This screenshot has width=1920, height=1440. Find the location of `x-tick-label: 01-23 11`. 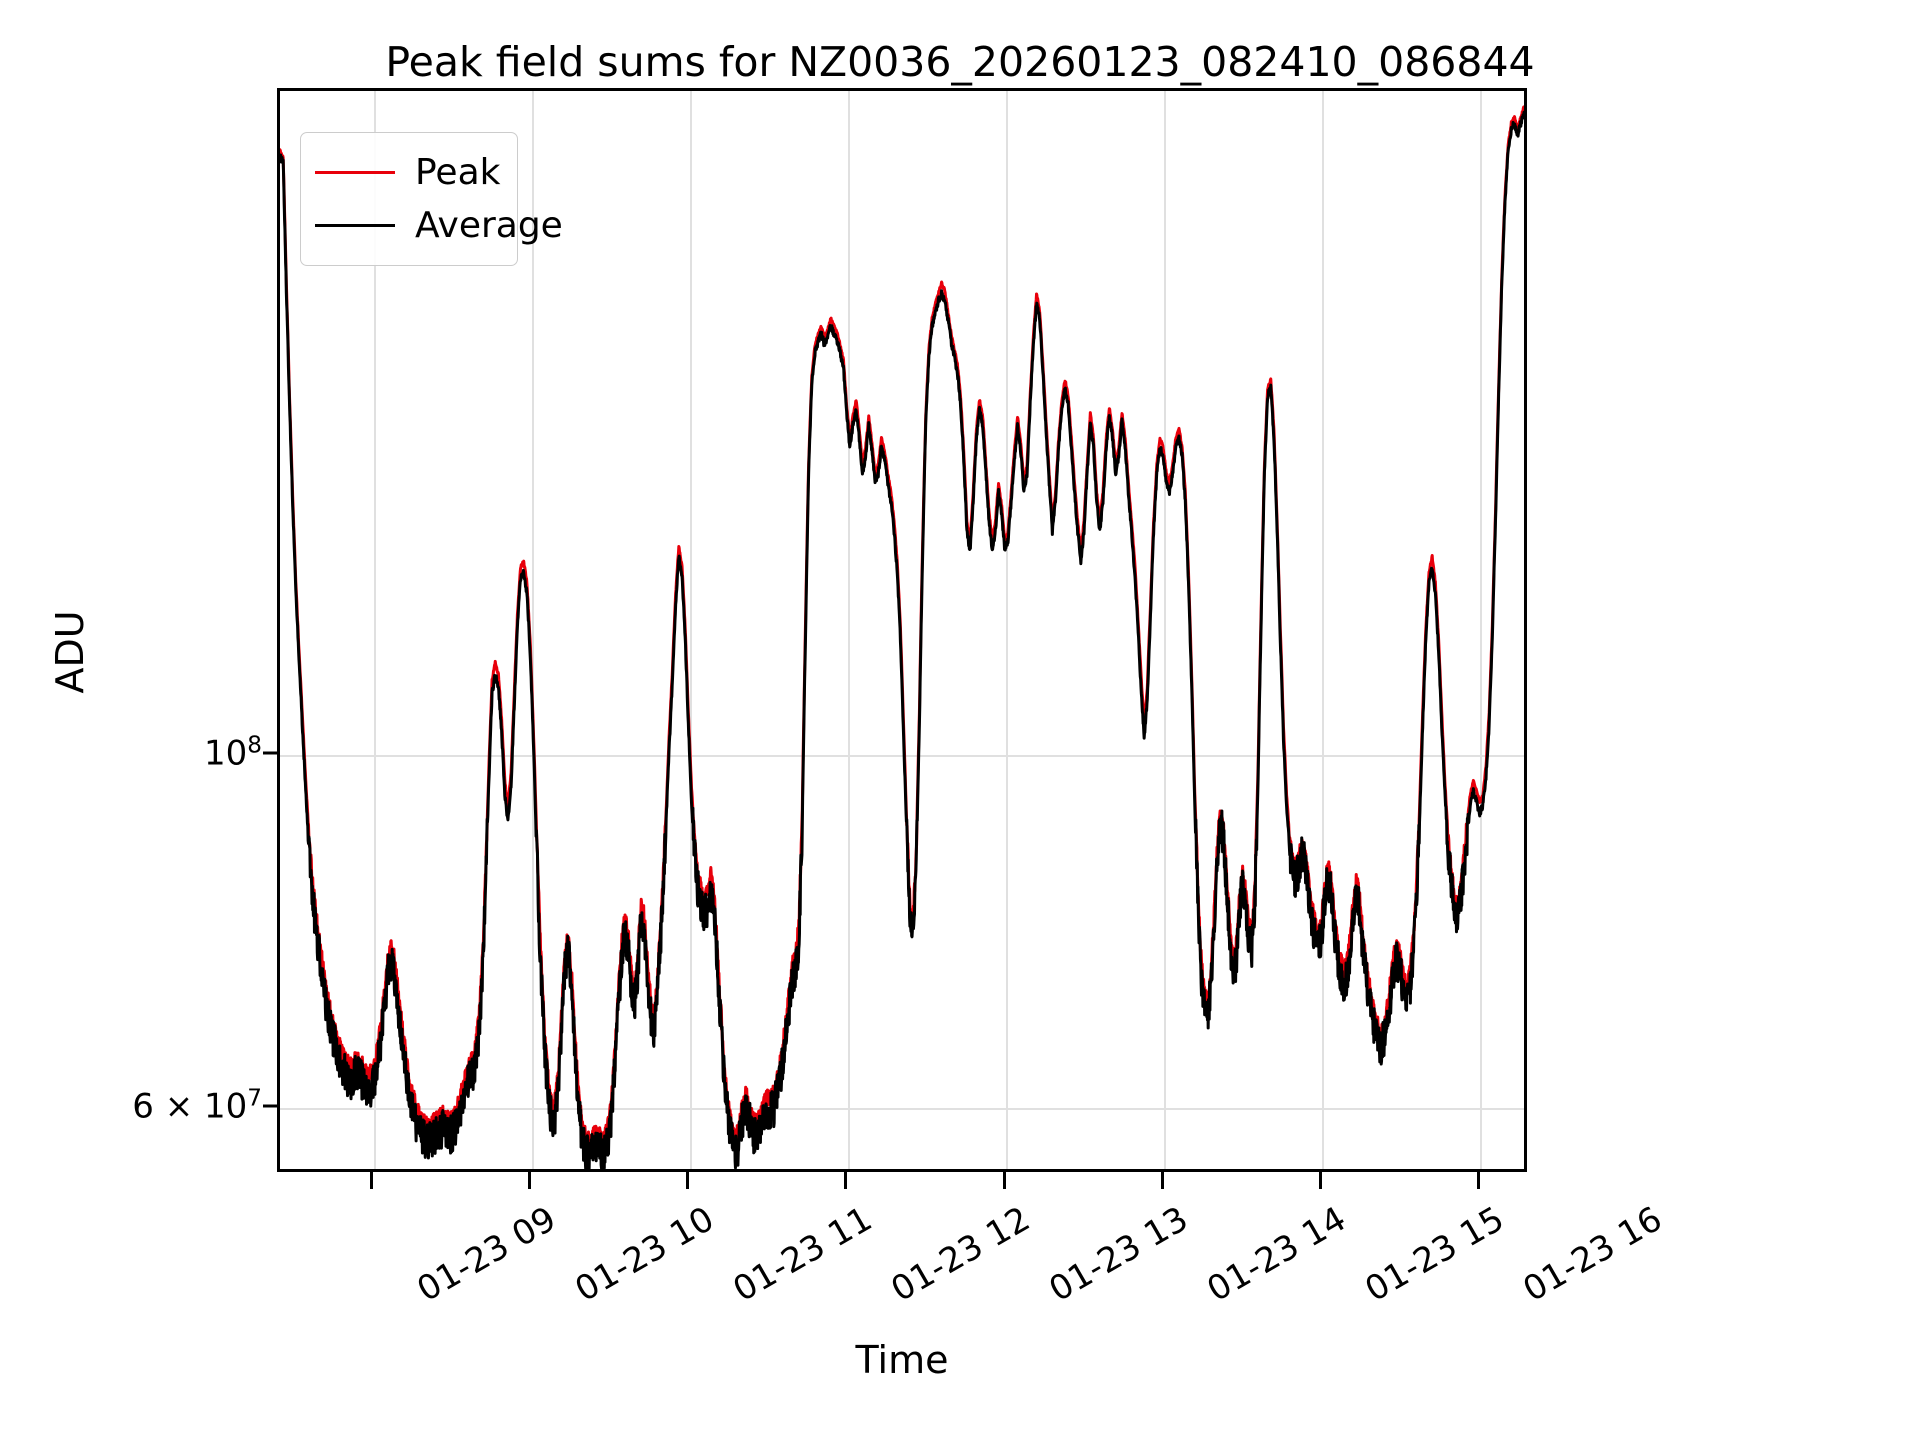

x-tick-label: 01-23 11 is located at coordinates (802, 1255).